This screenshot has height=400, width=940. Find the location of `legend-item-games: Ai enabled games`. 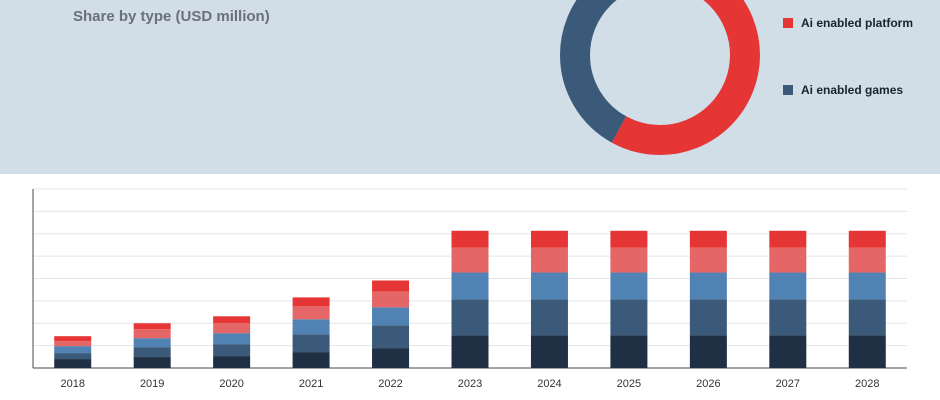

legend-item-games: Ai enabled games is located at coordinates (843, 90).